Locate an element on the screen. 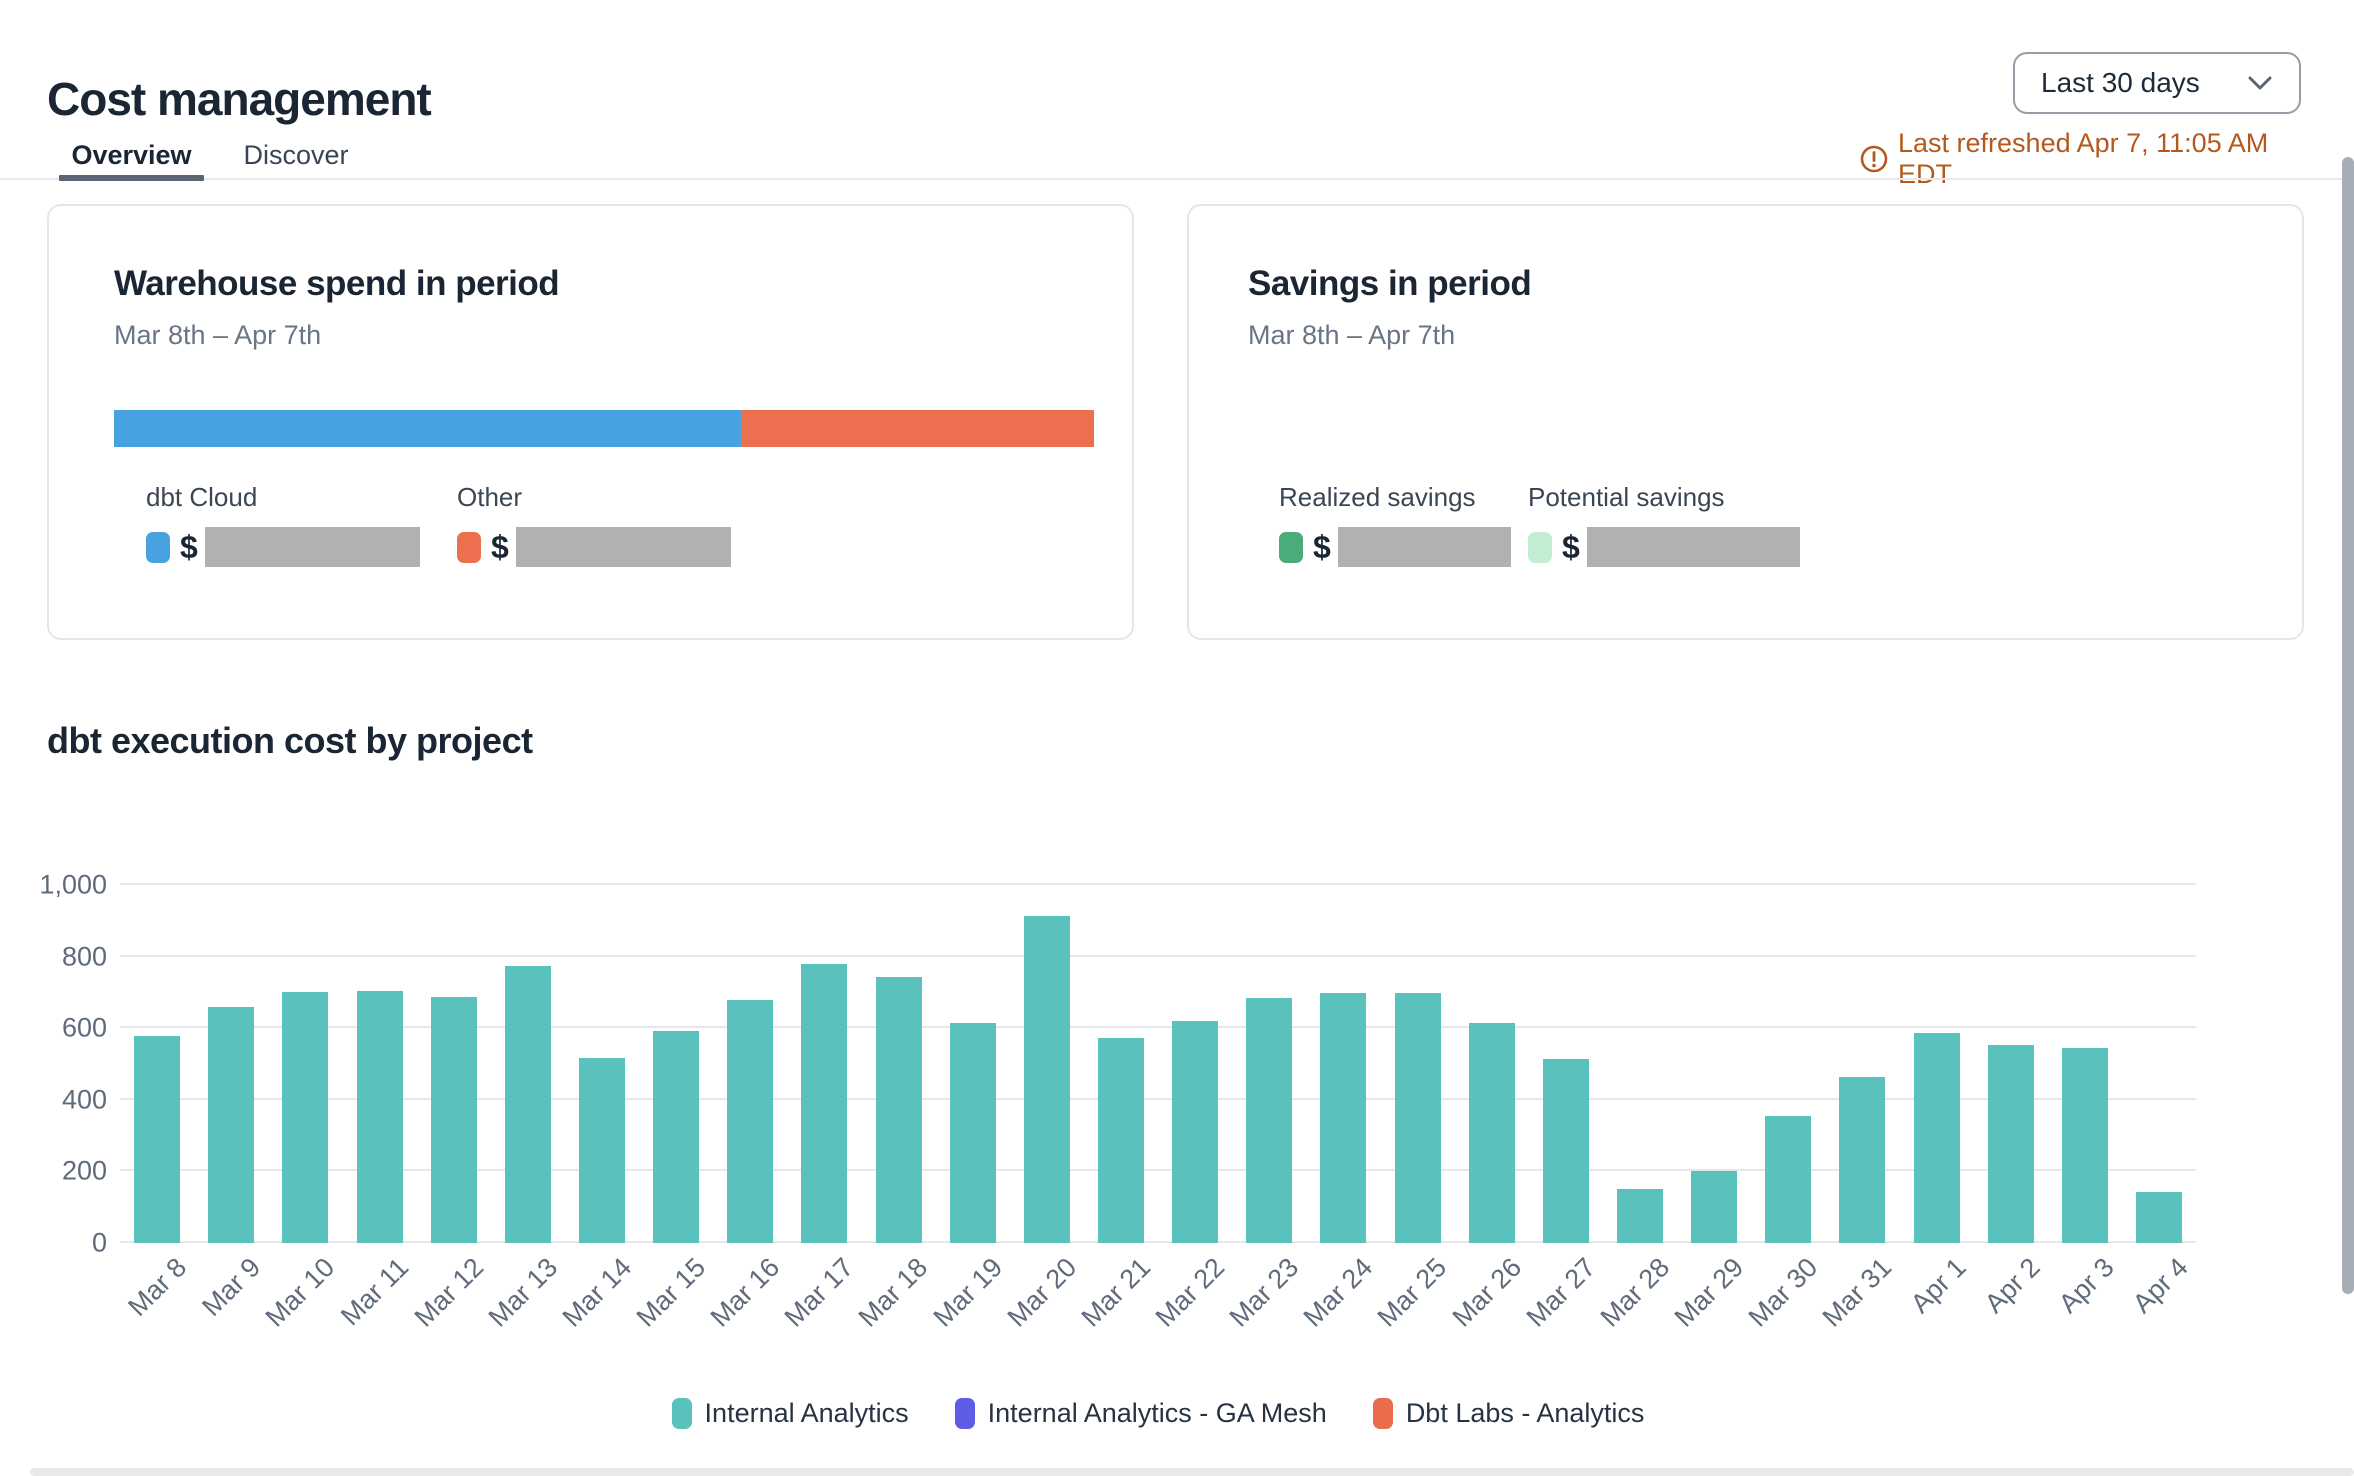  vertical-scrollbar-thumb is located at coordinates (2348, 725).